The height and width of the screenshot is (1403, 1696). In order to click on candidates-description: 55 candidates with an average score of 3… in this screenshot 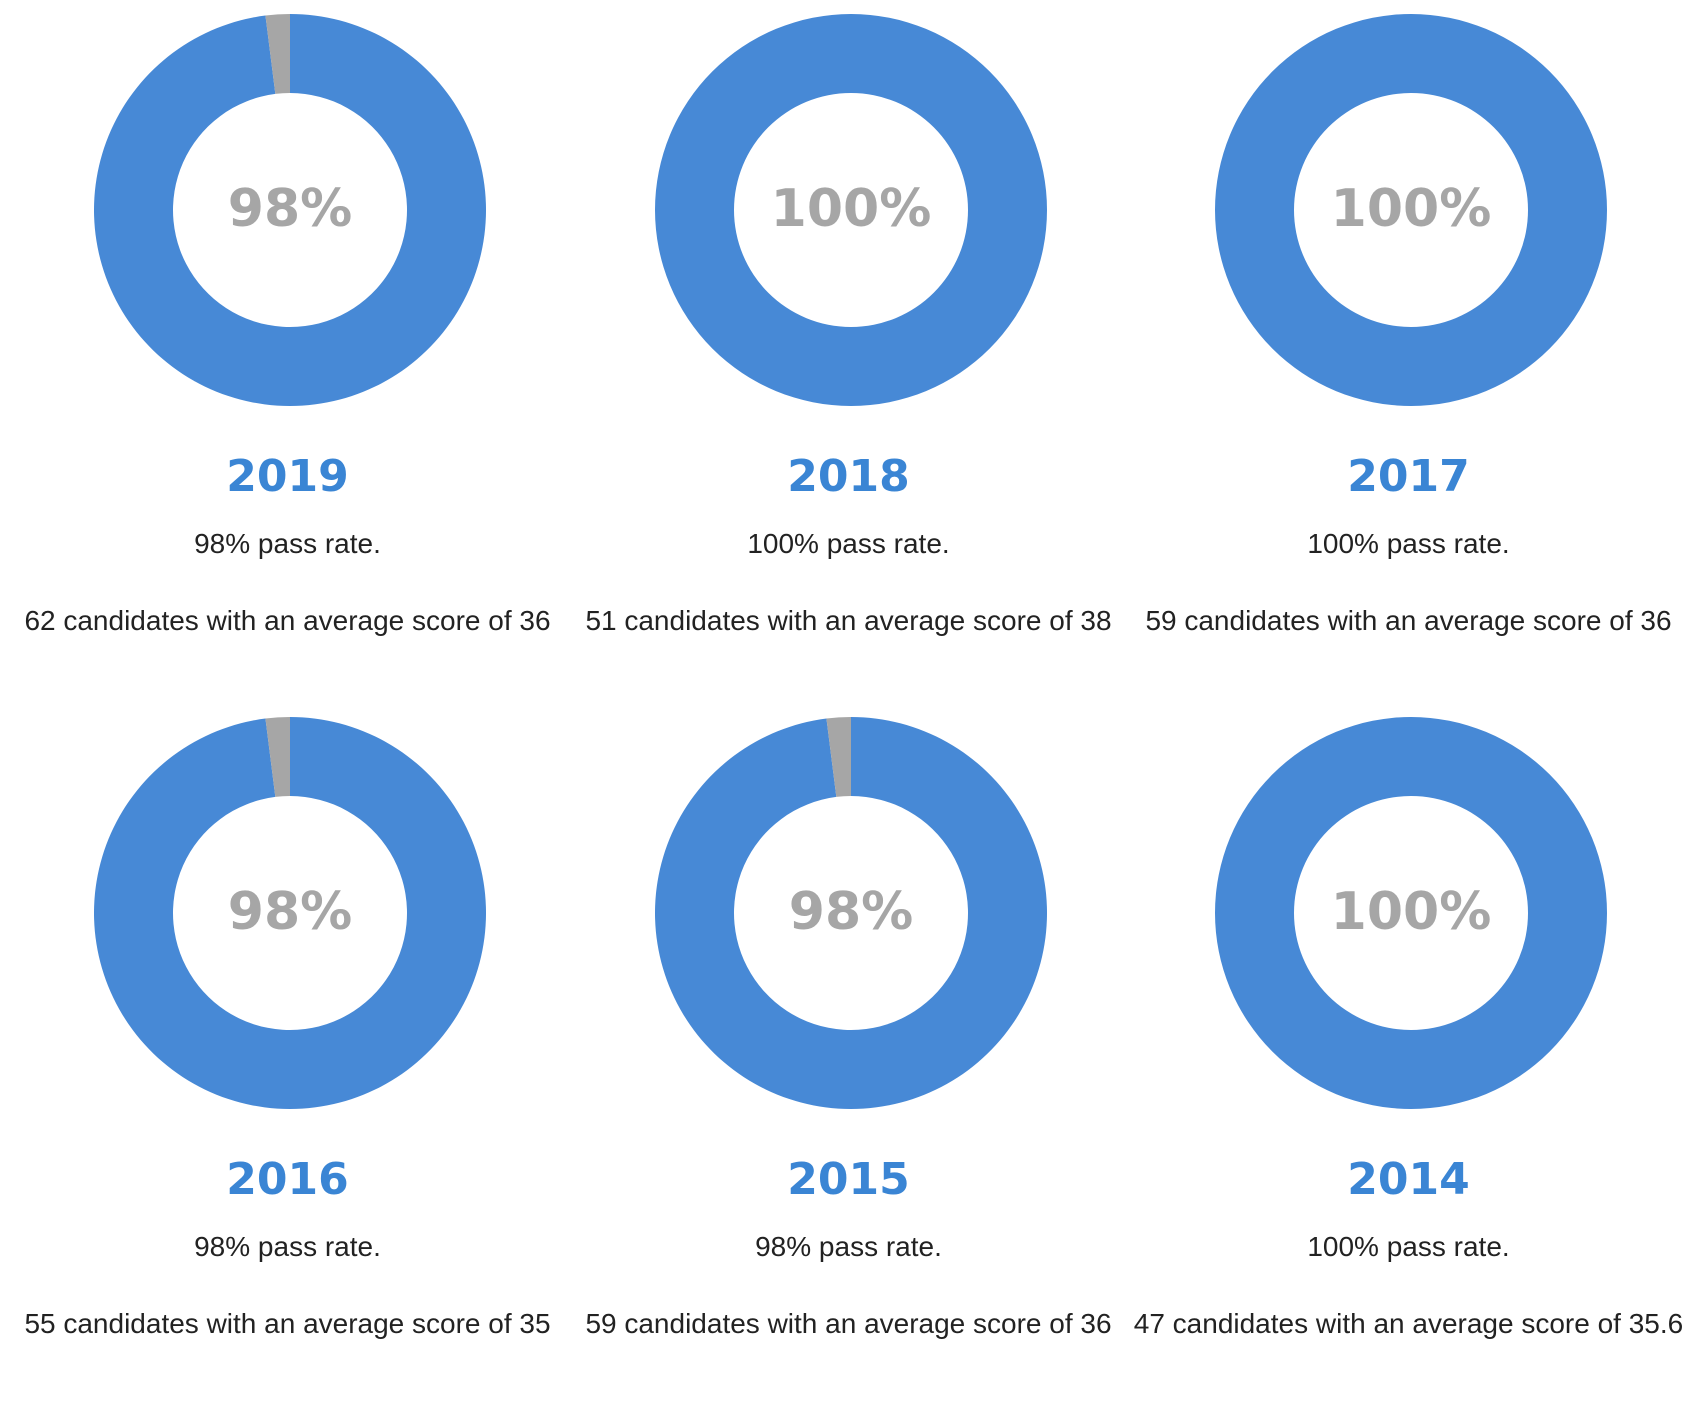, I will do `click(287, 1323)`.